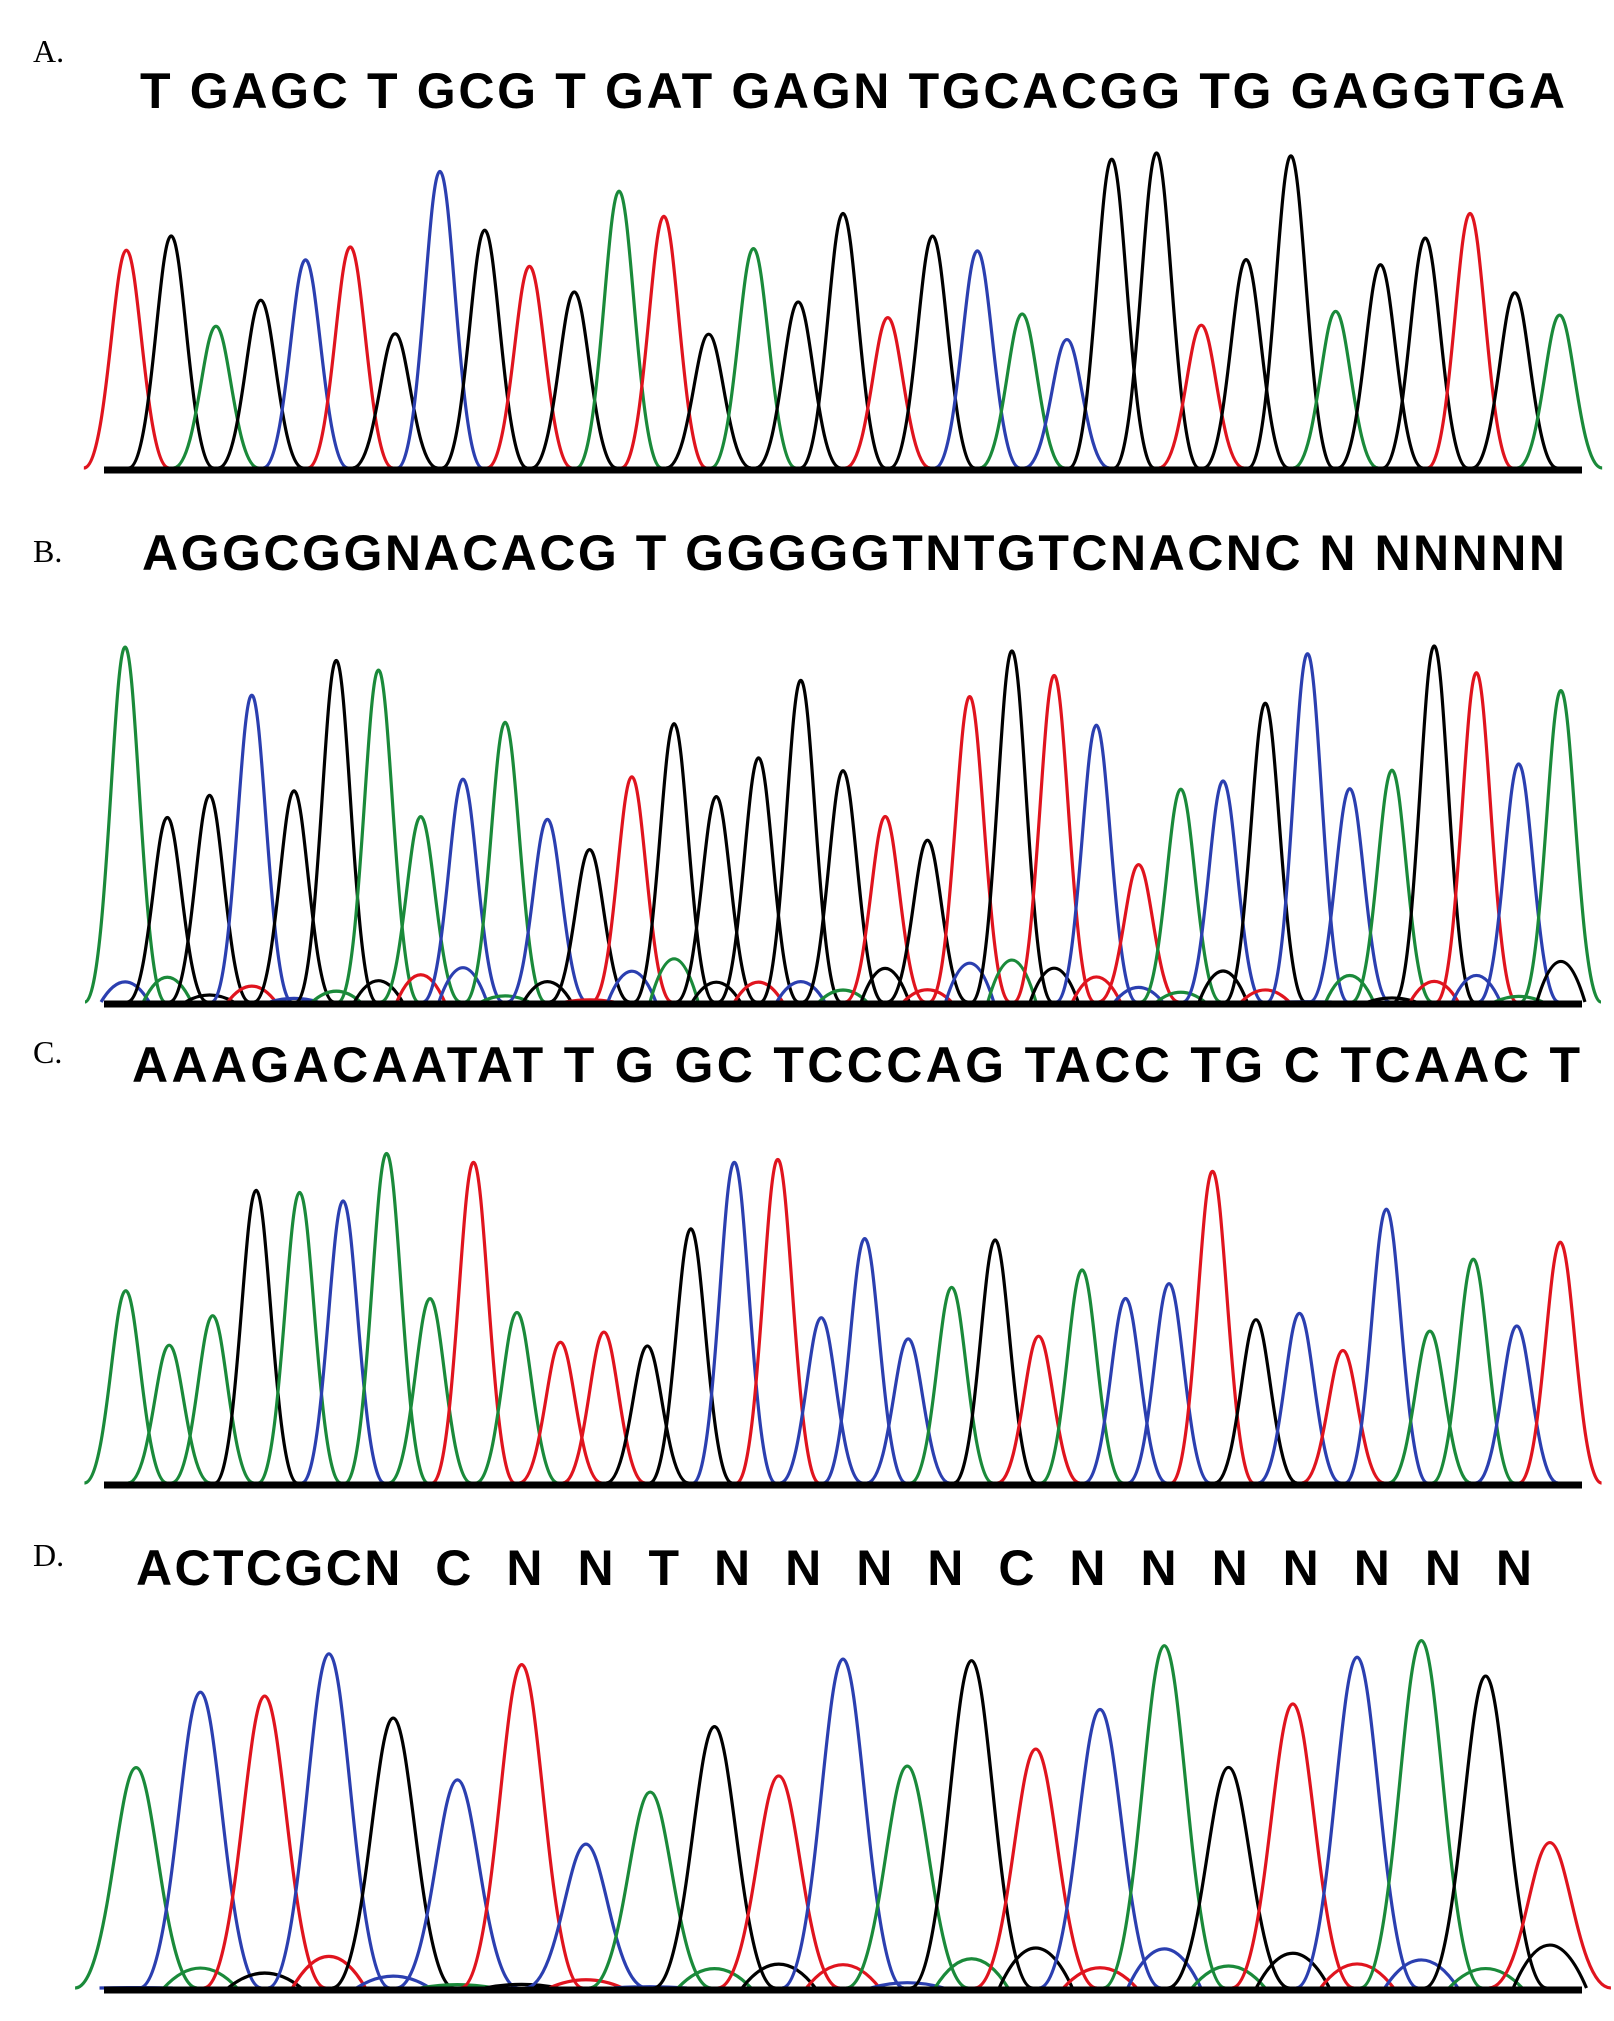 Image resolution: width=1614 pixels, height=2021 pixels. I want to click on panel-label: C., so click(47, 1052).